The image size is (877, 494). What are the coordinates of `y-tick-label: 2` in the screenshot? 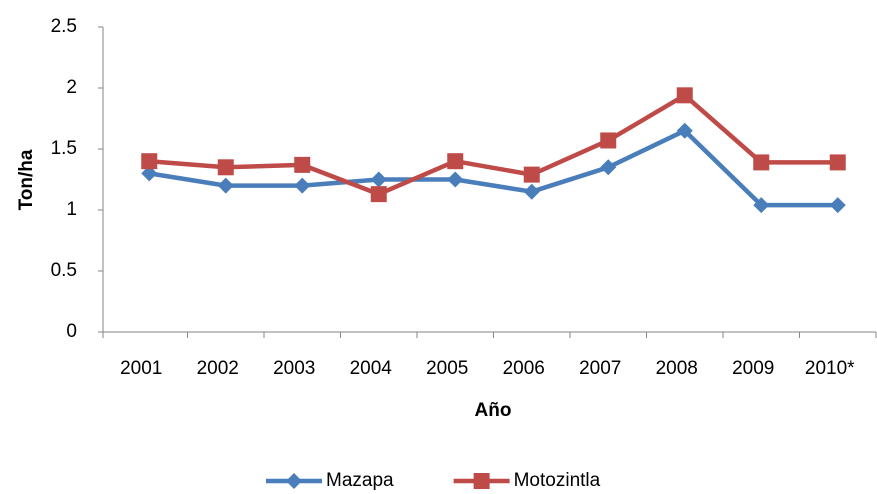 It's located at (71, 87).